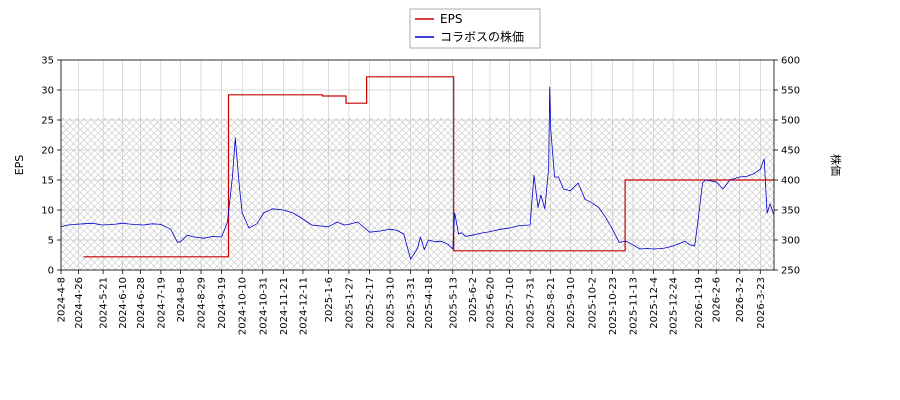 The height and width of the screenshot is (400, 900). What do you see at coordinates (654, 303) in the screenshot?
I see `x-tick-label: 2025-12-4` at bounding box center [654, 303].